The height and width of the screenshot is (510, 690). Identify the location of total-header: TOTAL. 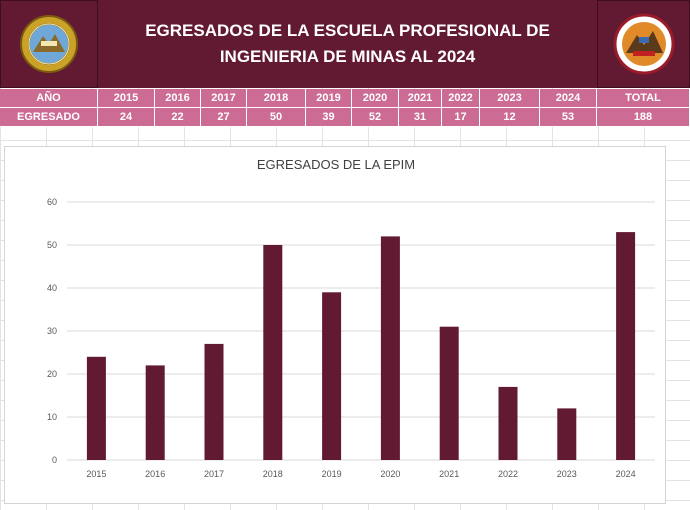
(643, 98).